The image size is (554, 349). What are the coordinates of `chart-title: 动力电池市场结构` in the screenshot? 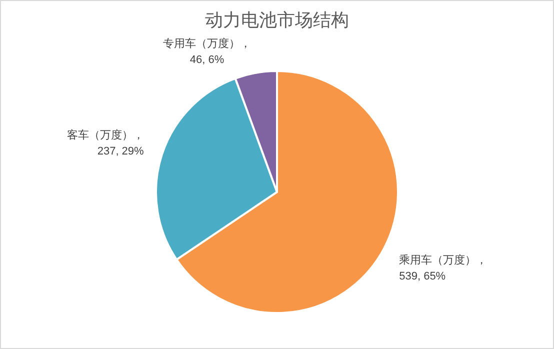 It's located at (277, 20).